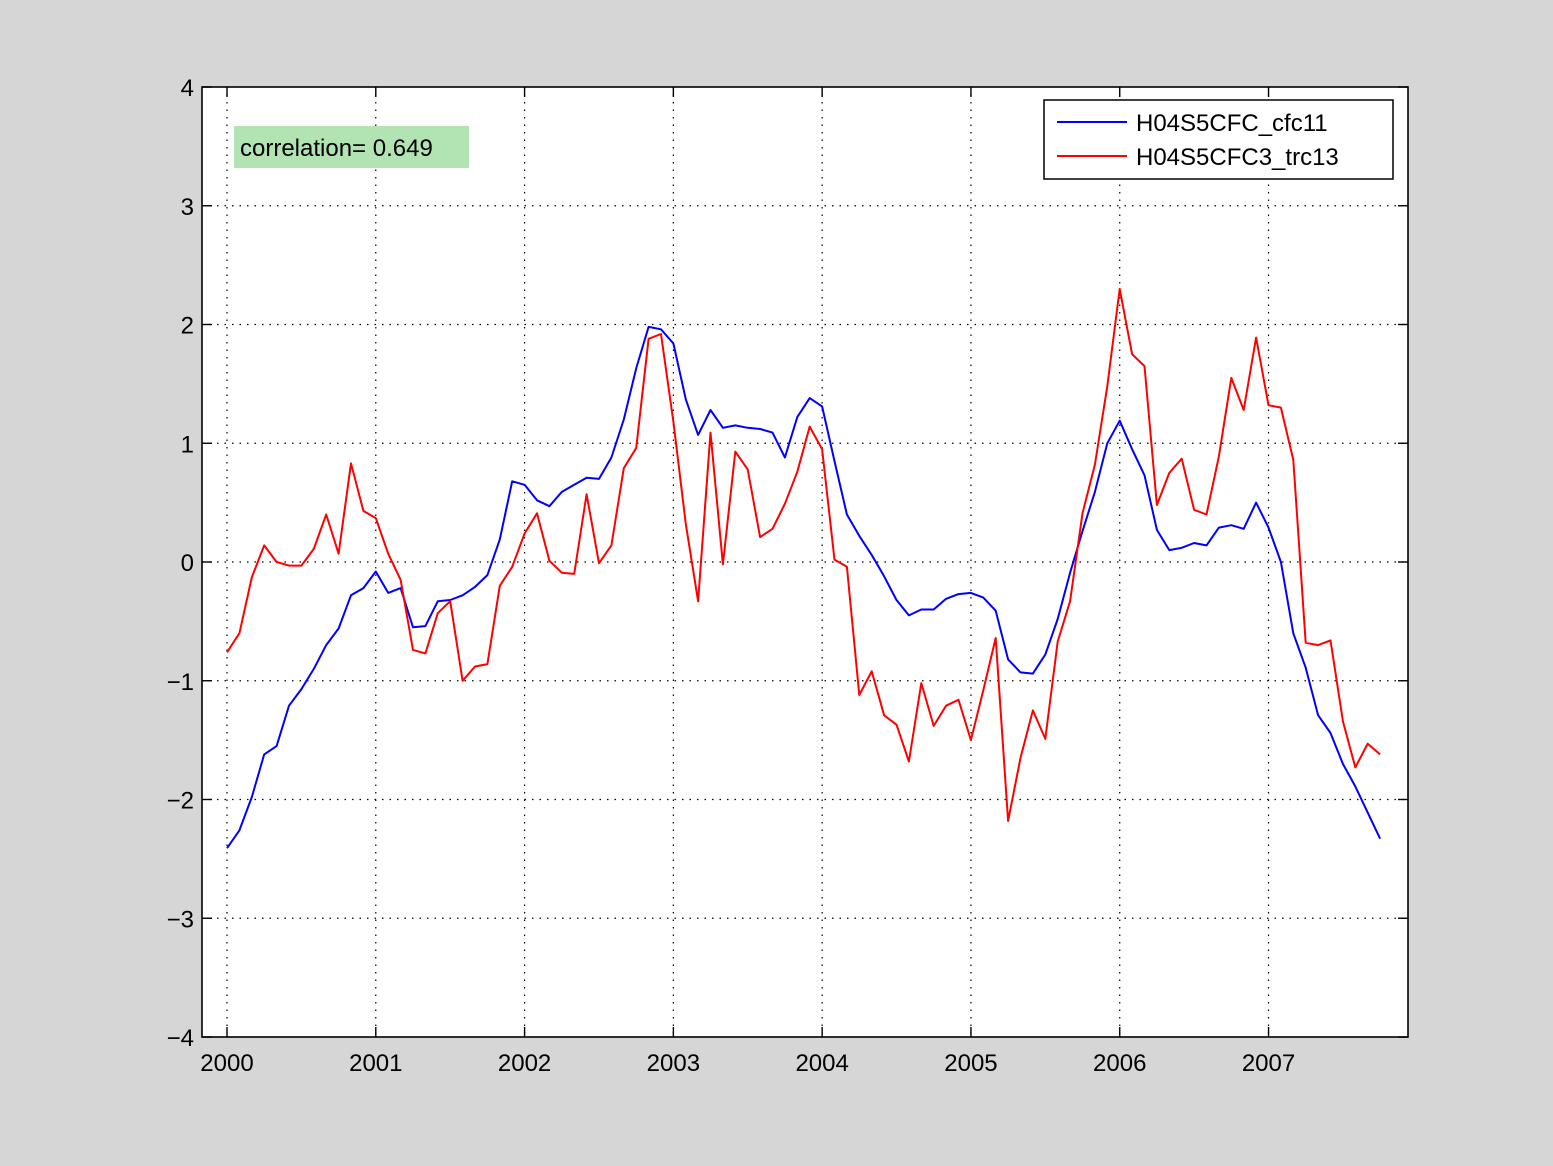 This screenshot has width=1553, height=1166. Describe the element at coordinates (187, 207) in the screenshot. I see `y-tick-label: 3` at that location.